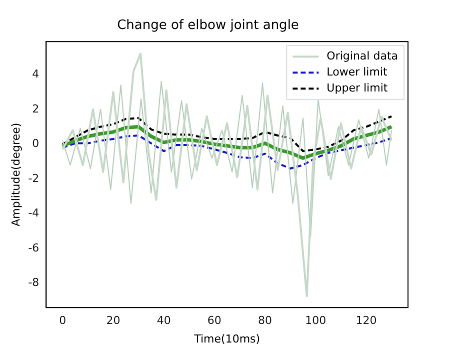 The image size is (450, 354). What do you see at coordinates (357, 87) in the screenshot?
I see `legend-label: Upper limit` at bounding box center [357, 87].